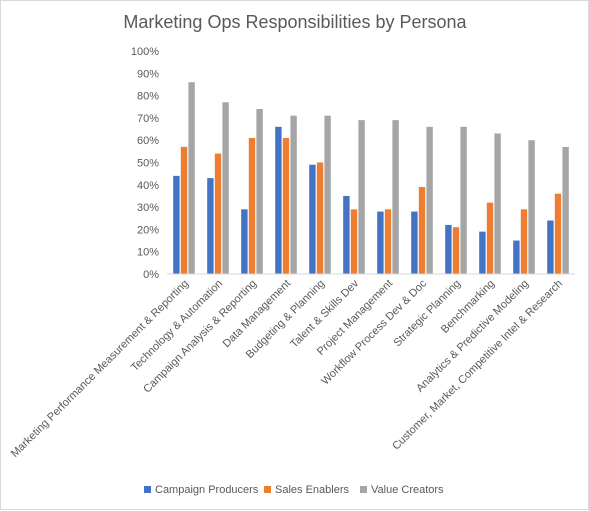 The image size is (589, 511). I want to click on y-axis-ticks: 0% 10% 20% 30% 40% 50% 60% 70% 80% 90% 100%, so click(145, 163).